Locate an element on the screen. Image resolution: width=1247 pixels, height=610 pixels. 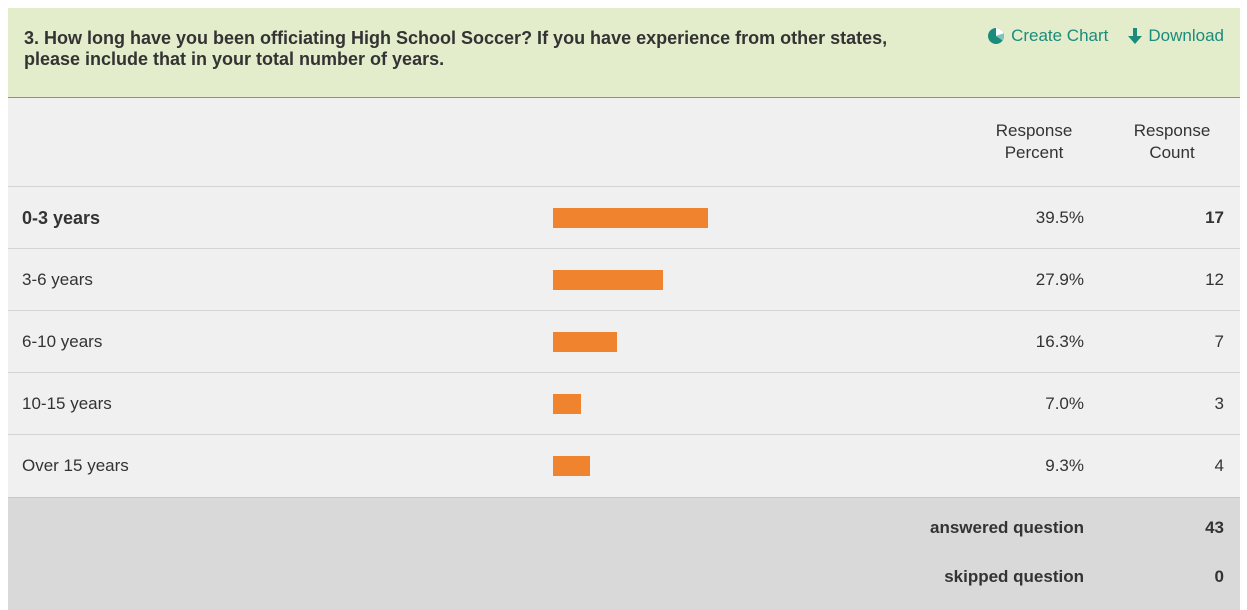
answer-row: 3-6 years 27.9% 12 is located at coordinates (624, 279).